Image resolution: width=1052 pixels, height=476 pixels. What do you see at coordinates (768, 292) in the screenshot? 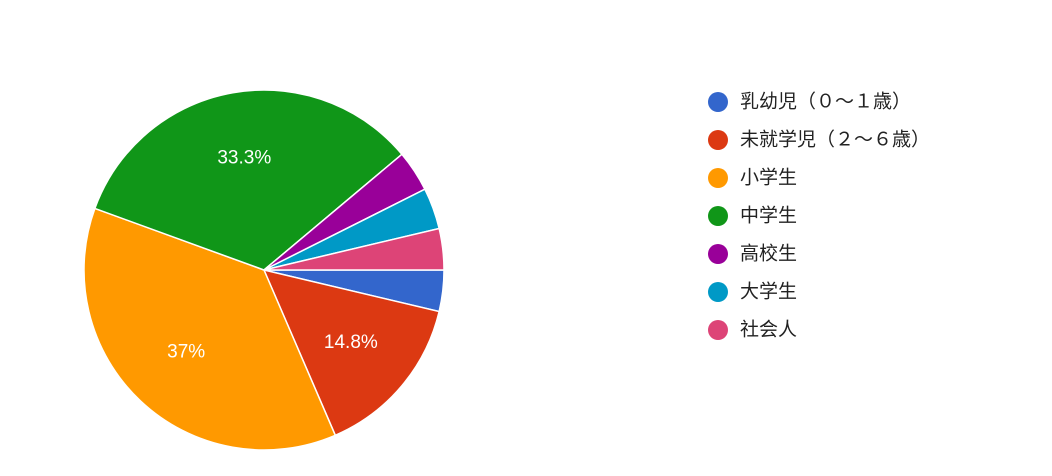
I see `legend-label: 大学生` at bounding box center [768, 292].